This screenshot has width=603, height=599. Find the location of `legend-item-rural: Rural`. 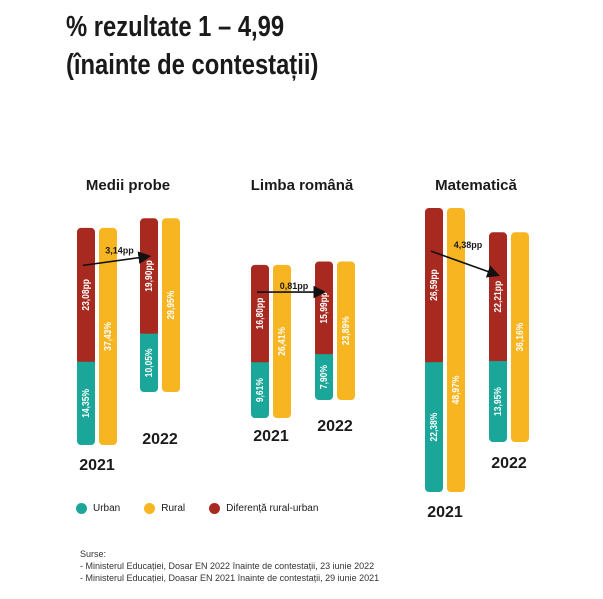

legend-item-rural: Rural is located at coordinates (164, 508).